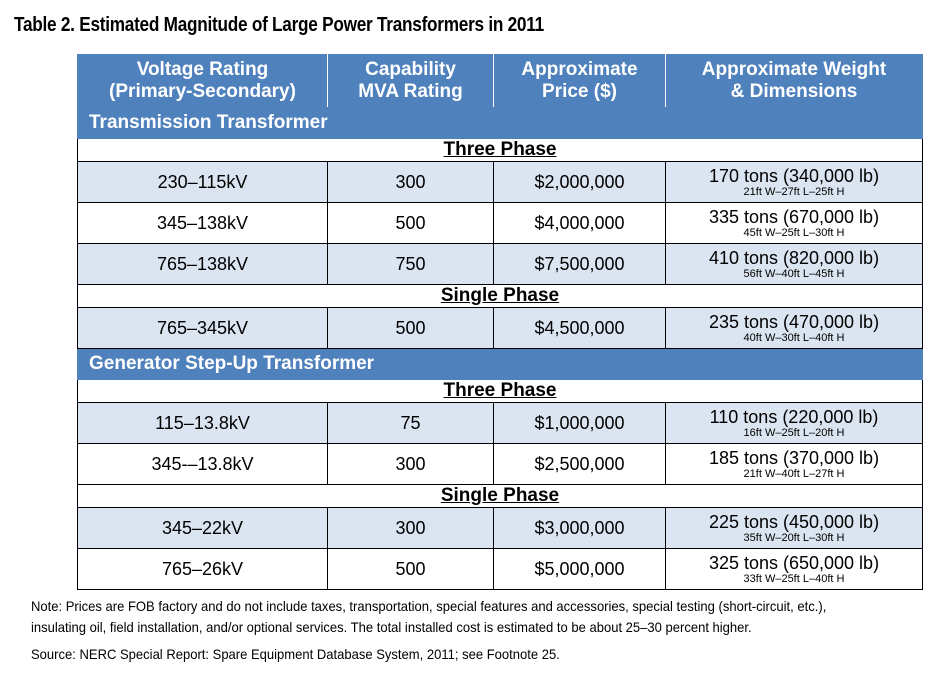 This screenshot has height=673, width=948. I want to click on header-line: Voltage Rating, so click(202, 69).